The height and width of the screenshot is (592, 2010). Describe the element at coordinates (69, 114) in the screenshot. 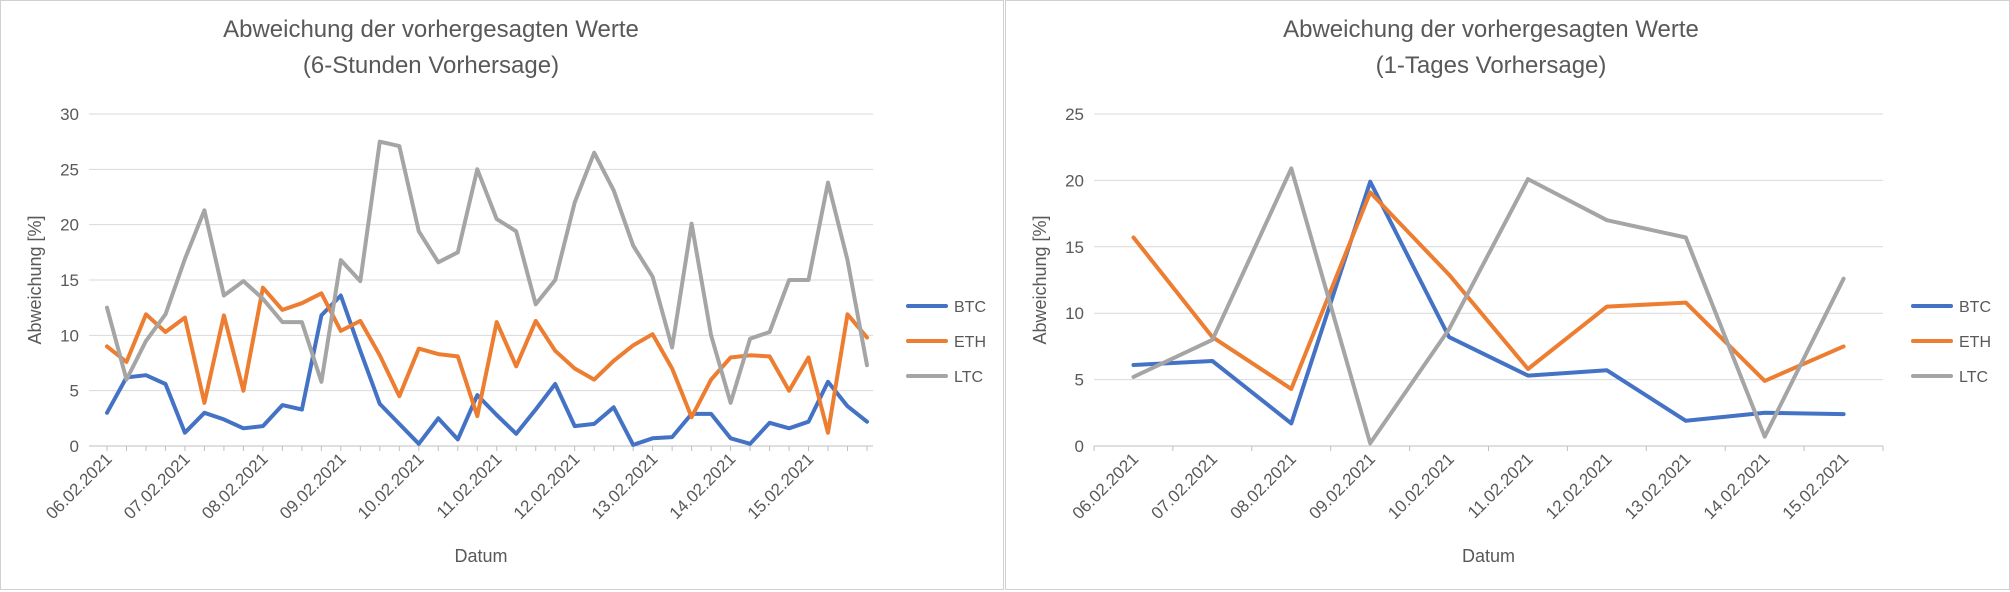

I see `y-tick-label: 30` at that location.